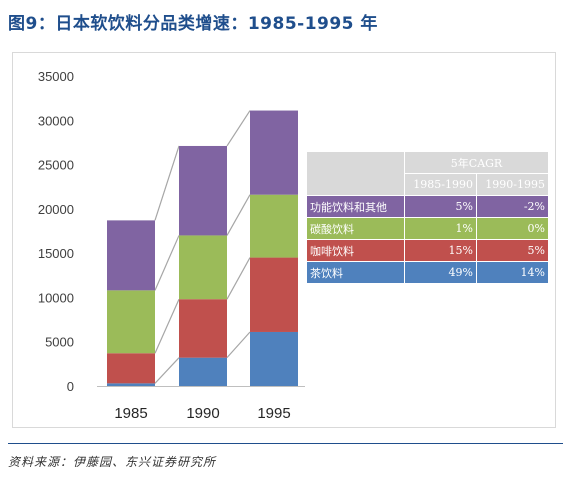 This screenshot has width=571, height=487. Describe the element at coordinates (56, 76) in the screenshot. I see `y-tick-label: 35000` at that location.